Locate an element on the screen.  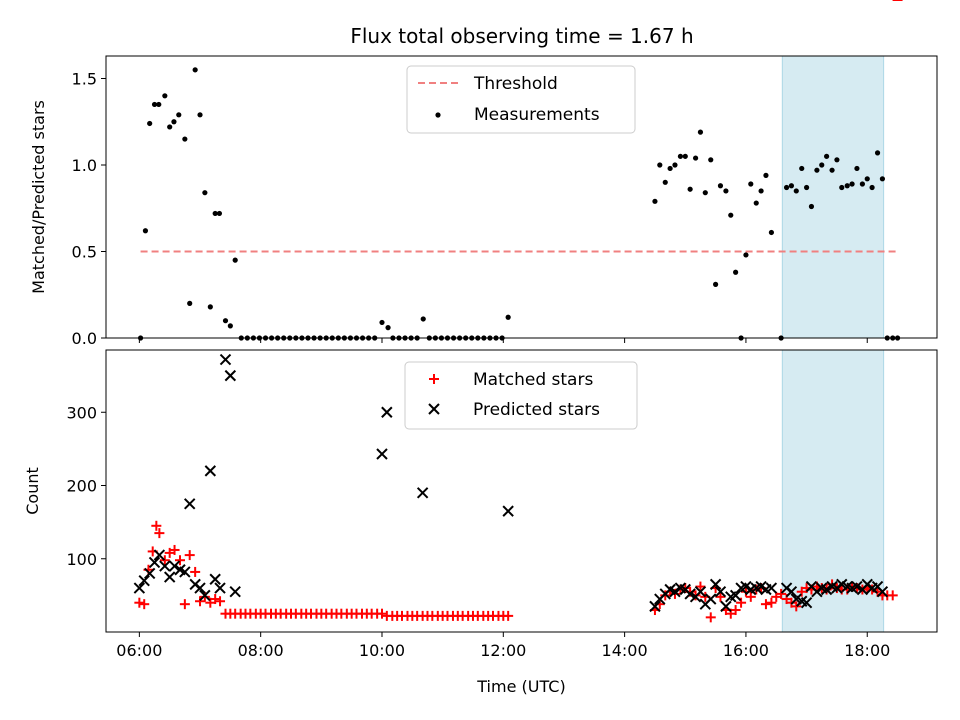
top-y-ticks: 0.0 0.5 1.0 1.5 is located at coordinates (89, 208).